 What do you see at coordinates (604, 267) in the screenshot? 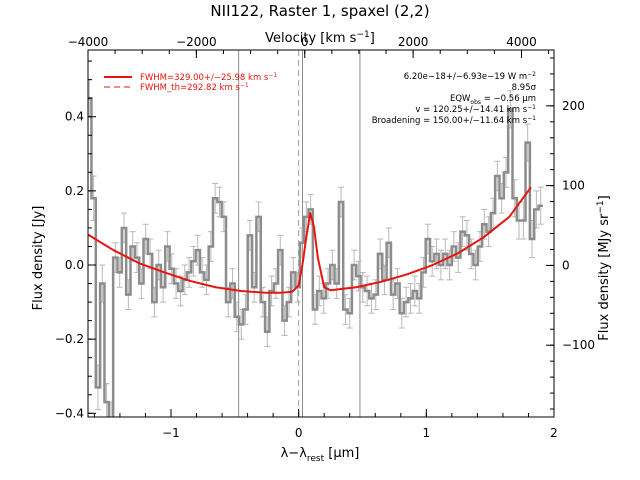
I see `right-axis-label: Flux density [MJy sr−1]` at bounding box center [604, 267].